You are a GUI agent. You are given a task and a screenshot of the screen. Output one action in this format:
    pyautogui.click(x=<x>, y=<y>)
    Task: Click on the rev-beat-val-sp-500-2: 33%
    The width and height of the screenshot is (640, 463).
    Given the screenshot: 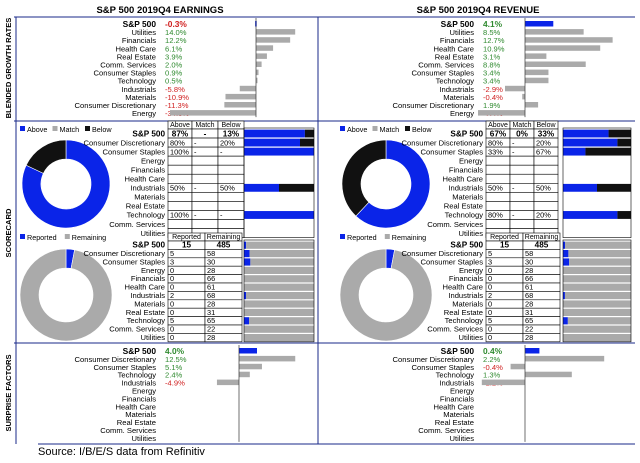 What is the action you would take?
    pyautogui.click(x=546, y=133)
    